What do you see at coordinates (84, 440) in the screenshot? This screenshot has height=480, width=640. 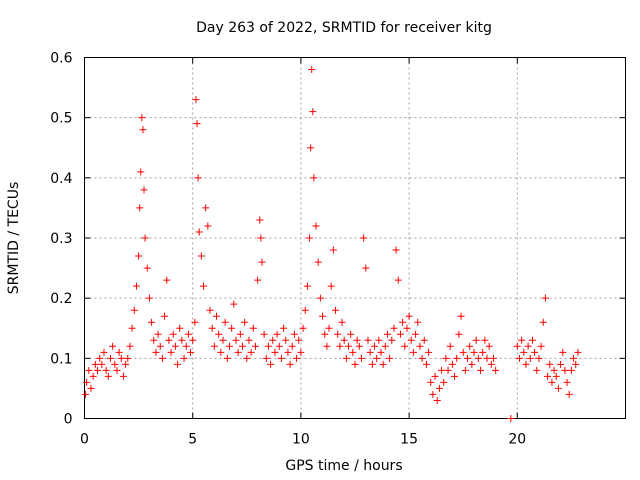 I see `x-tick-label: 0` at bounding box center [84, 440].